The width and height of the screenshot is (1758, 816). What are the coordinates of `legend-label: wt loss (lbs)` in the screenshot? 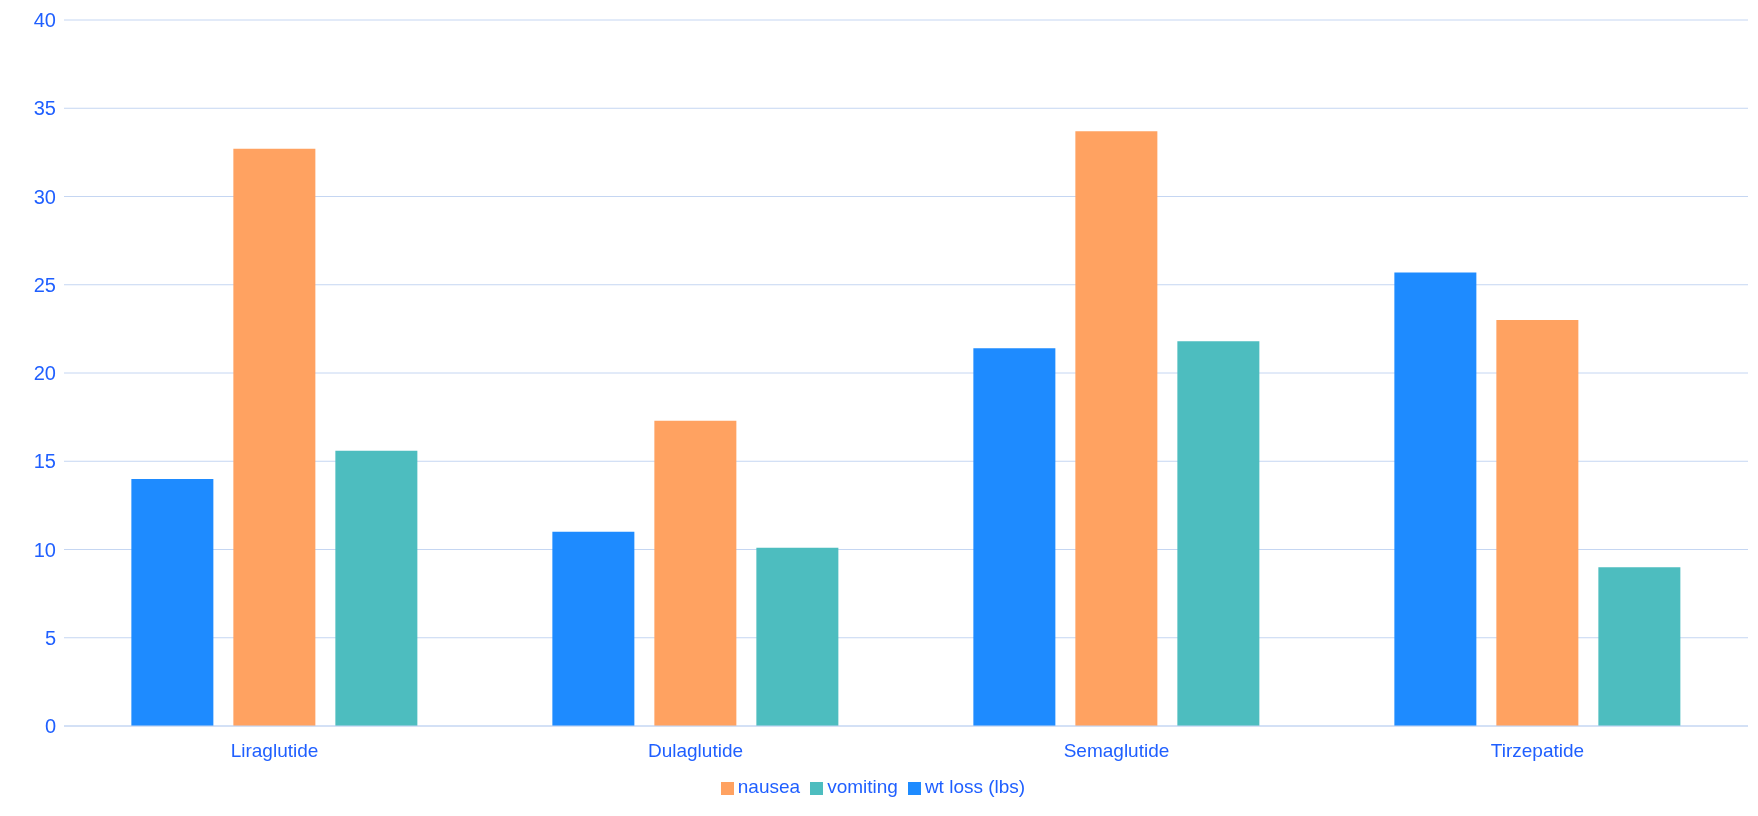 It's located at (975, 786).